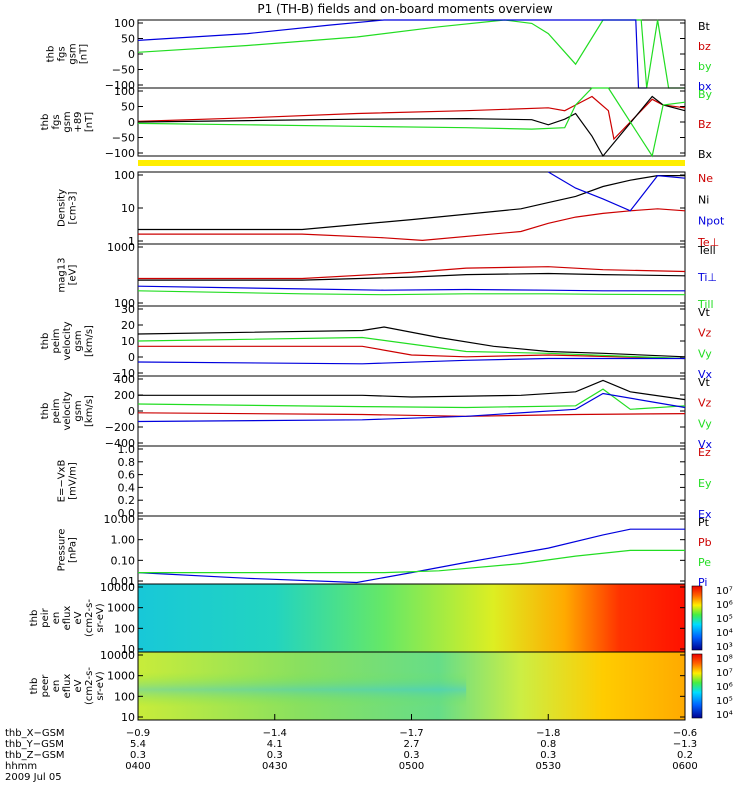 The height and width of the screenshot is (800, 750). Describe the element at coordinates (705, 178) in the screenshot. I see `legend-item: Ne` at that location.